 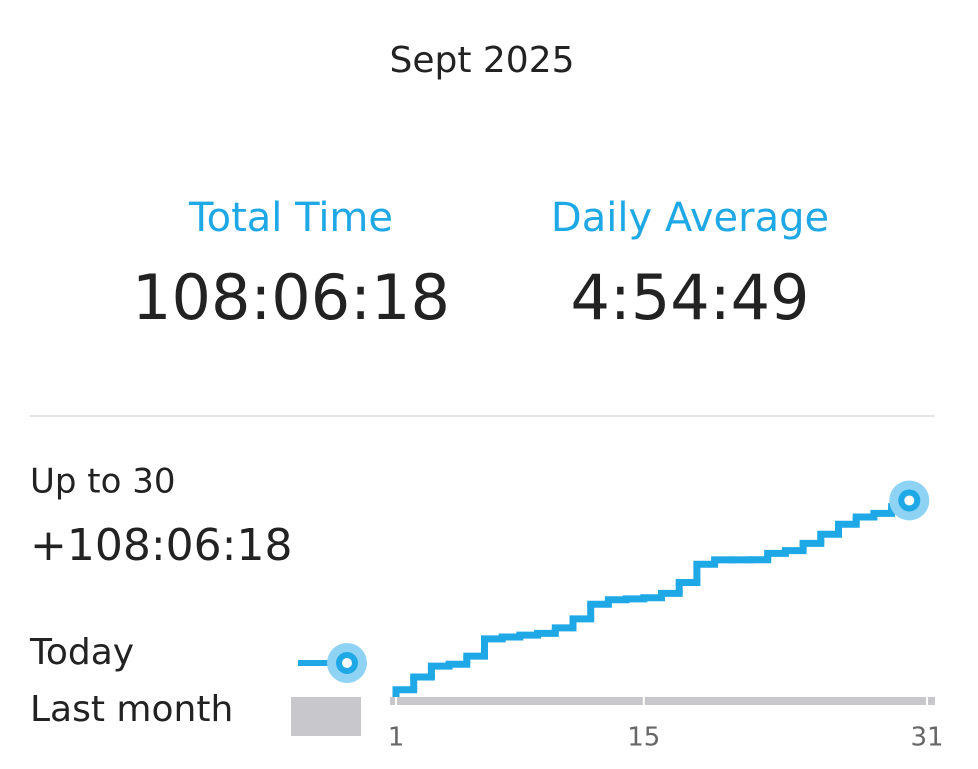 What do you see at coordinates (662, 701) in the screenshot?
I see `last-month-bar` at bounding box center [662, 701].